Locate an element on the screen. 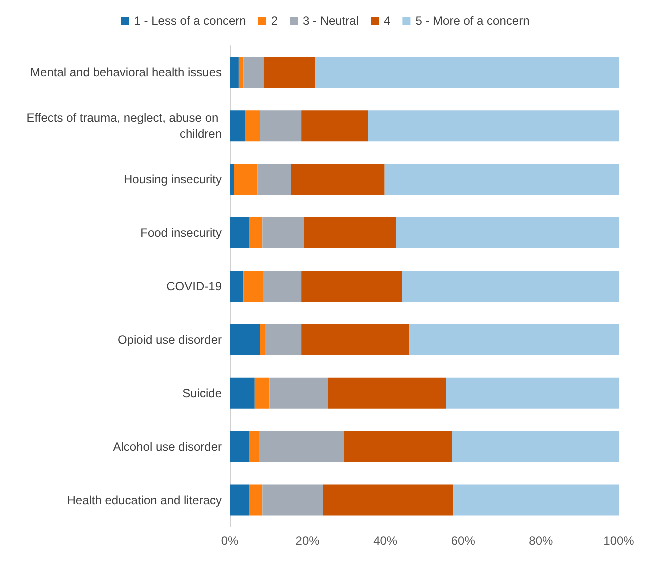  legend-label: 4 is located at coordinates (388, 21).